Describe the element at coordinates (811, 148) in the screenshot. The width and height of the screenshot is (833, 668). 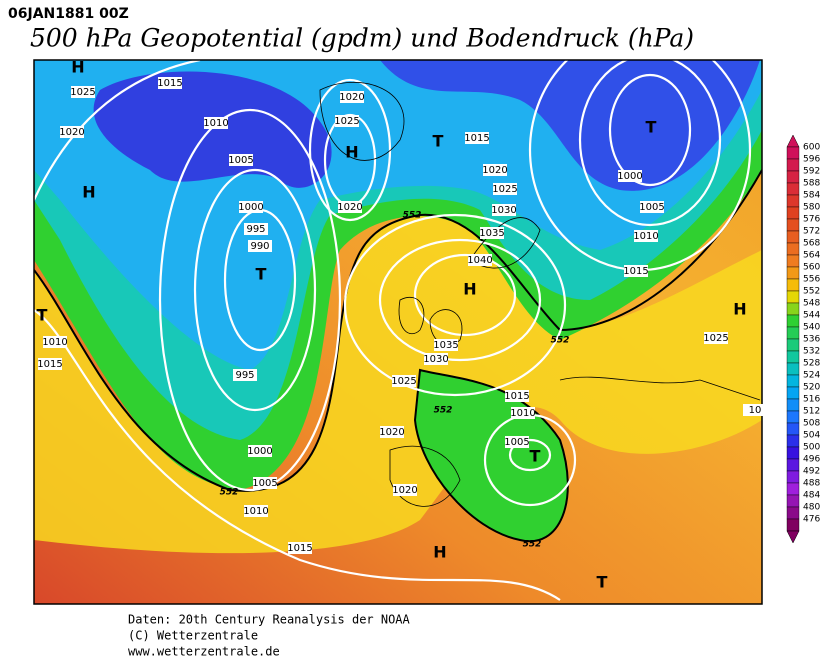
I see `colorbar-label: 600` at that location.